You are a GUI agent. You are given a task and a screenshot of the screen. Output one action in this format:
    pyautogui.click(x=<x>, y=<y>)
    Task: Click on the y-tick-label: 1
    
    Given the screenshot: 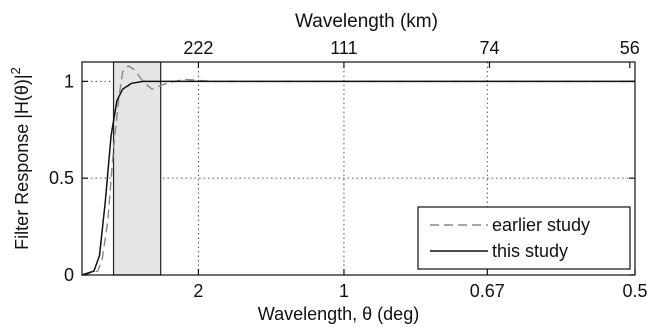 What is the action you would take?
    pyautogui.click(x=69, y=81)
    